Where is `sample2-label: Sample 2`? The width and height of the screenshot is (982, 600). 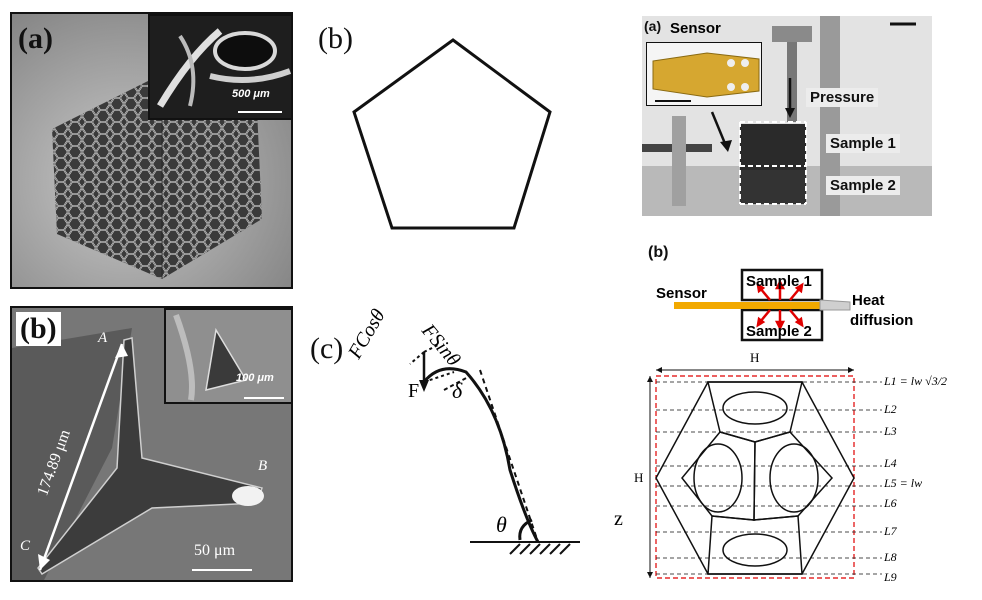
sample2-label: Sample 2 is located at coordinates (863, 185).